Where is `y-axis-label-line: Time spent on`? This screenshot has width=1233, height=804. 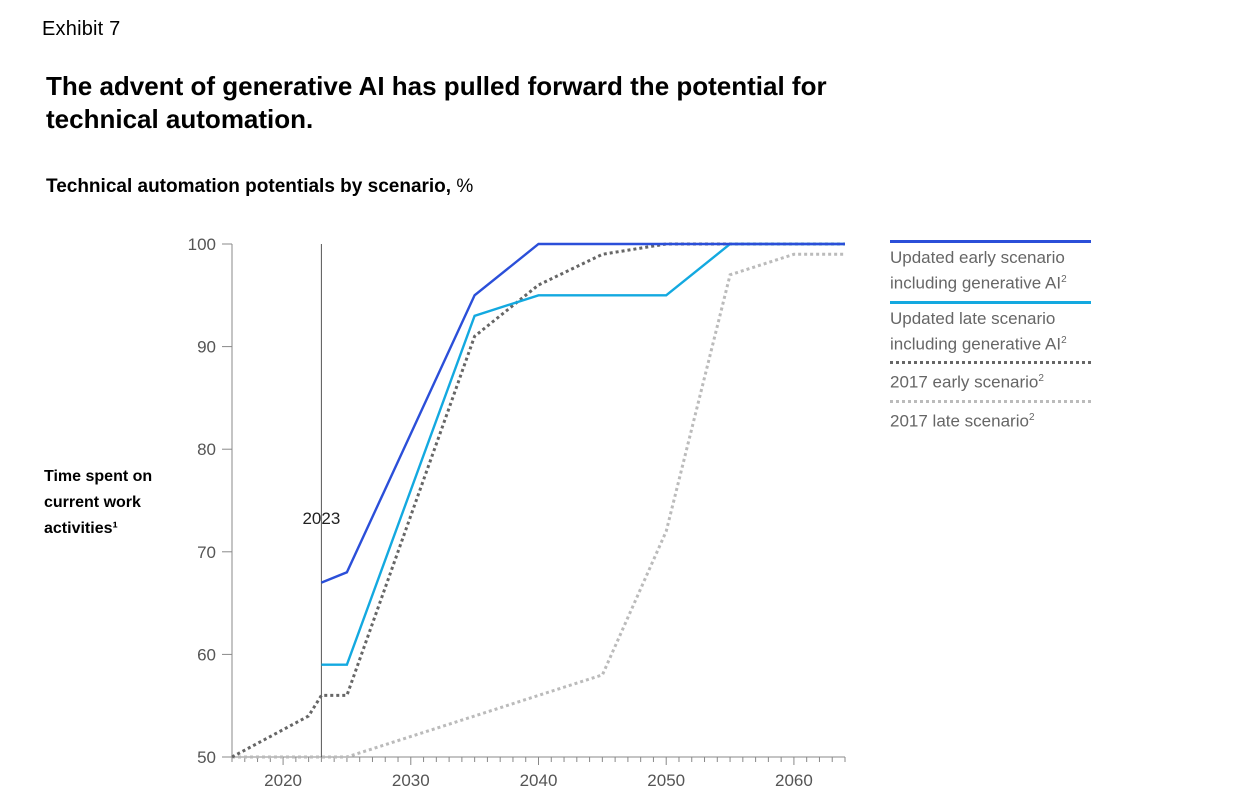 y-axis-label-line: Time spent on is located at coordinates (98, 476).